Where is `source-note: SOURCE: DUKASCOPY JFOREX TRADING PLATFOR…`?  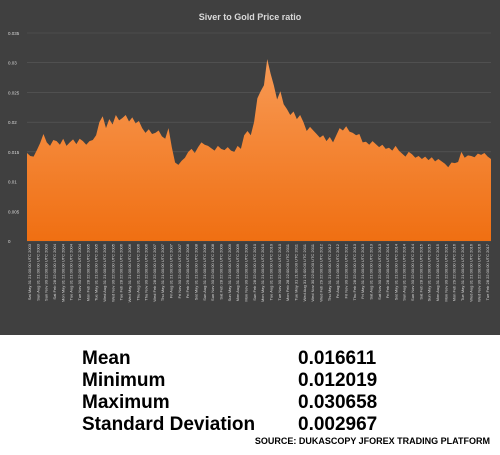 source-note: SOURCE: DUKASCOPY JFOREX TRADING PLATFOR… is located at coordinates (372, 441).